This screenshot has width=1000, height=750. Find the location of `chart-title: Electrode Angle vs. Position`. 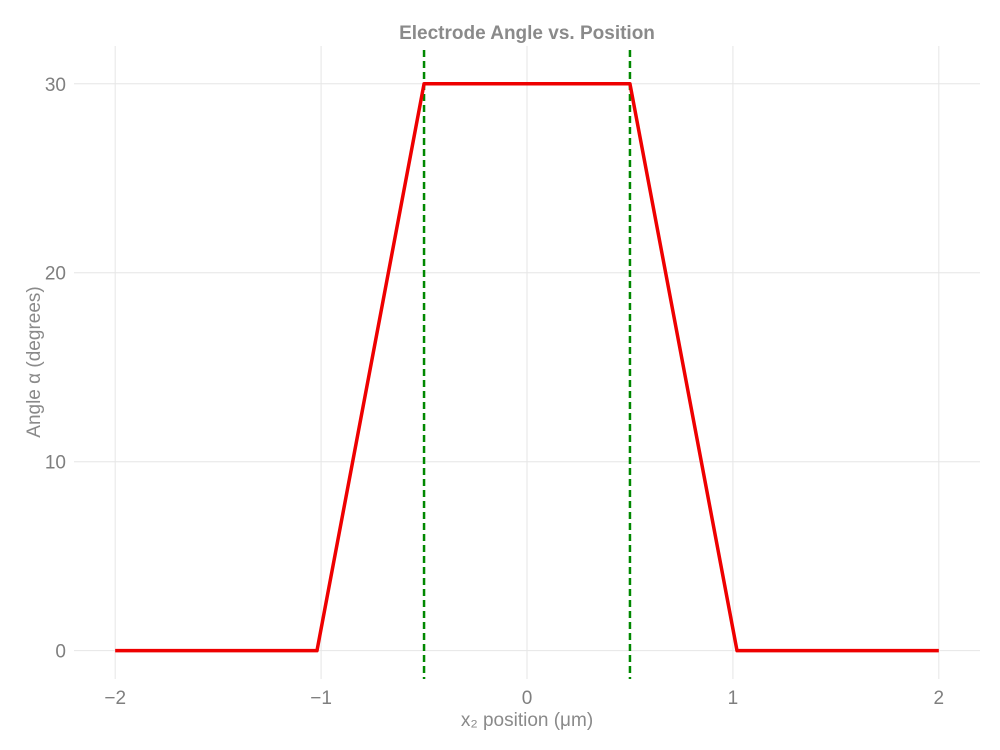

chart-title: Electrode Angle vs. Position is located at coordinates (527, 33).